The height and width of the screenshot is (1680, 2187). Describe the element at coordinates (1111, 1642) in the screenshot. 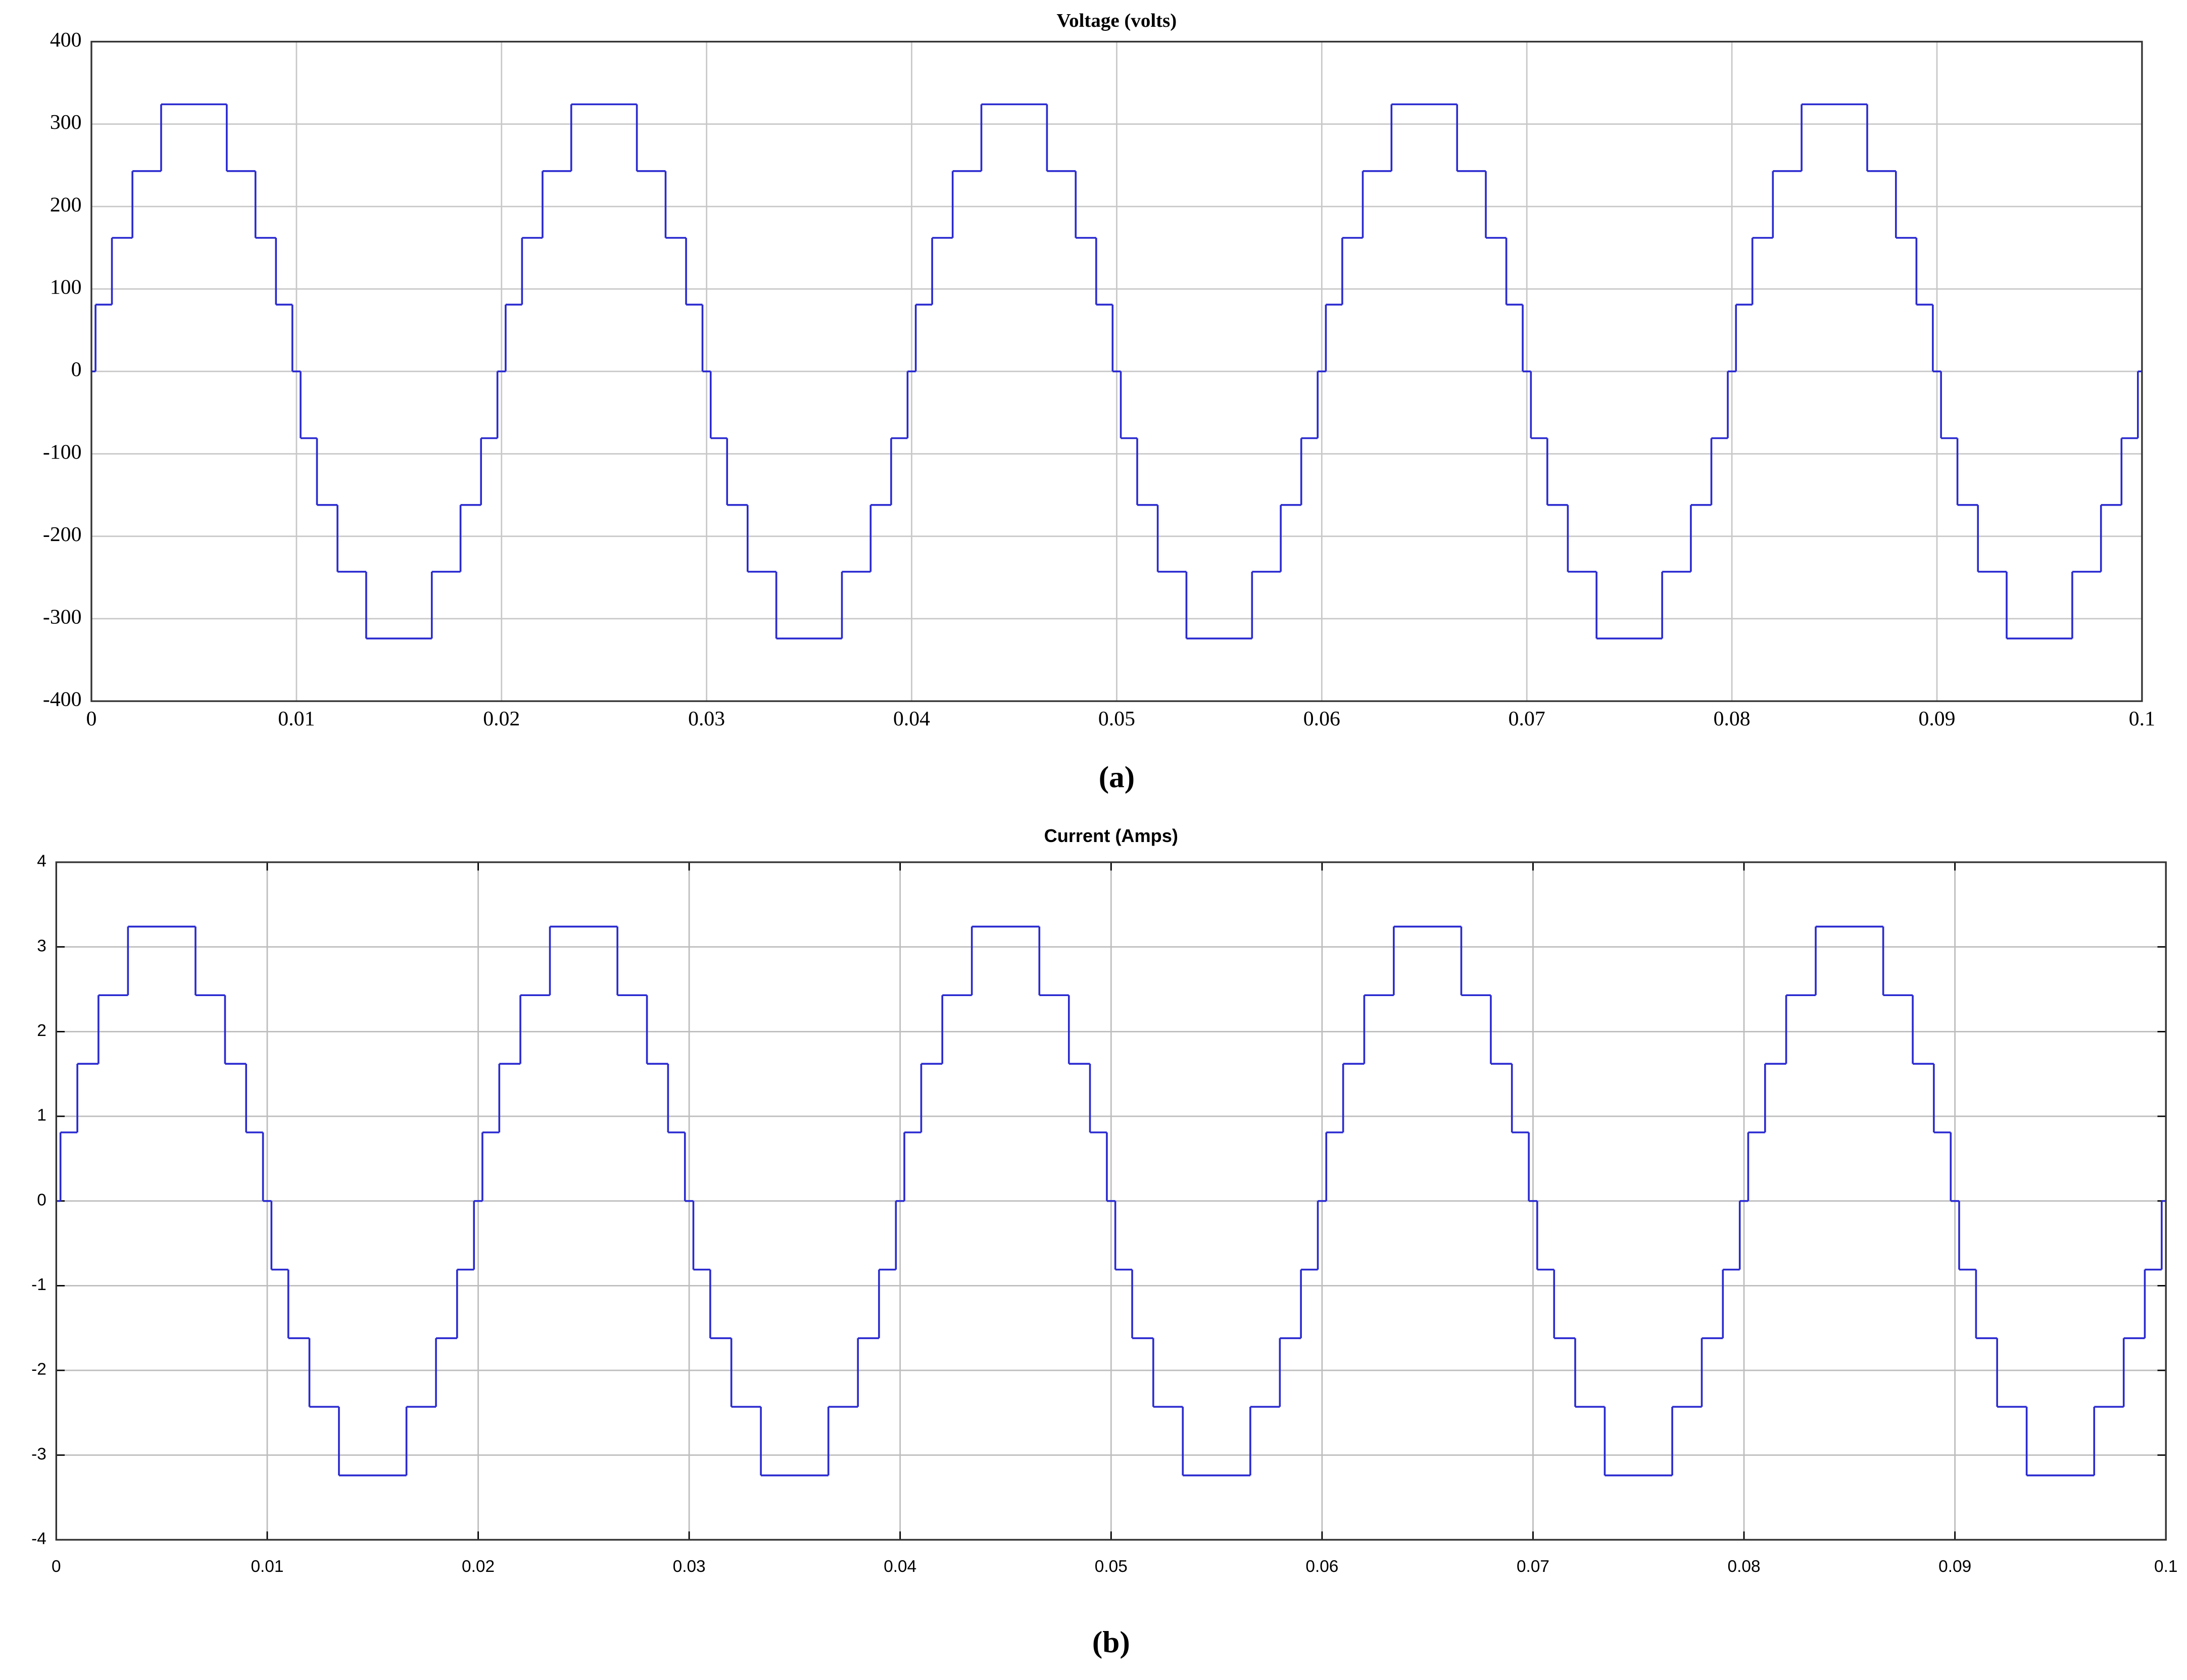

I see `caption: (b)` at that location.